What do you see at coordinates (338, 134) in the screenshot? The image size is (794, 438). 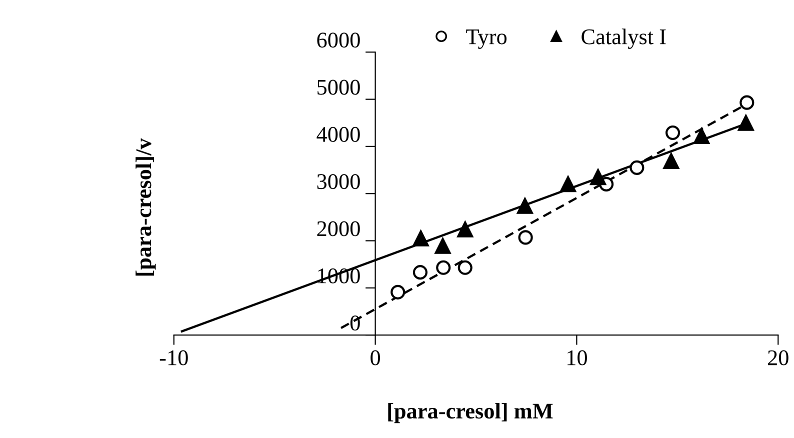 I see `y-tick-label: 4000` at bounding box center [338, 134].